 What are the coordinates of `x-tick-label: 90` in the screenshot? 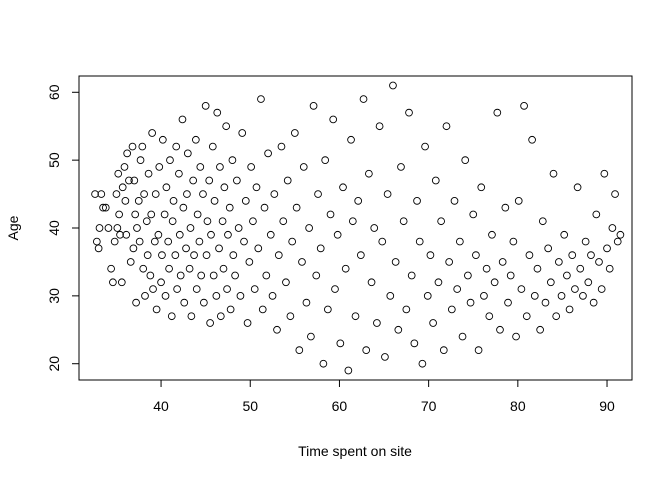 It's located at (607, 406).